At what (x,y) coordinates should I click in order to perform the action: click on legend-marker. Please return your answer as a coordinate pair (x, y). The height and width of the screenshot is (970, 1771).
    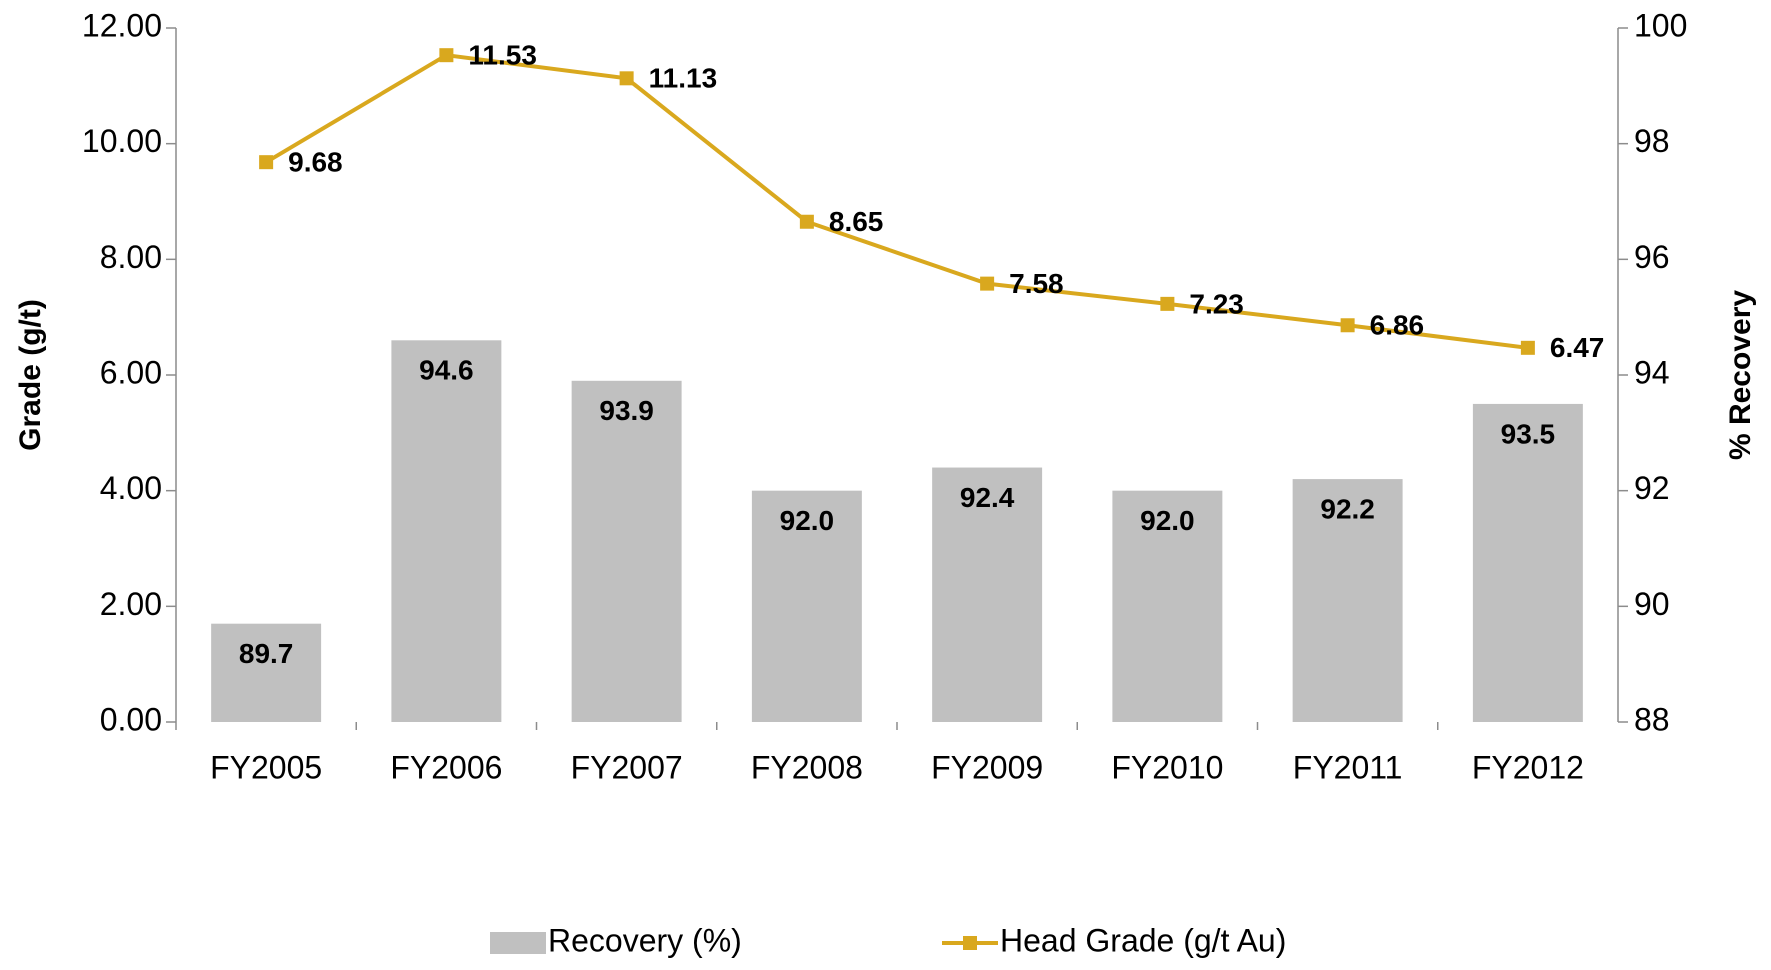
    Looking at the image, I should click on (970, 943).